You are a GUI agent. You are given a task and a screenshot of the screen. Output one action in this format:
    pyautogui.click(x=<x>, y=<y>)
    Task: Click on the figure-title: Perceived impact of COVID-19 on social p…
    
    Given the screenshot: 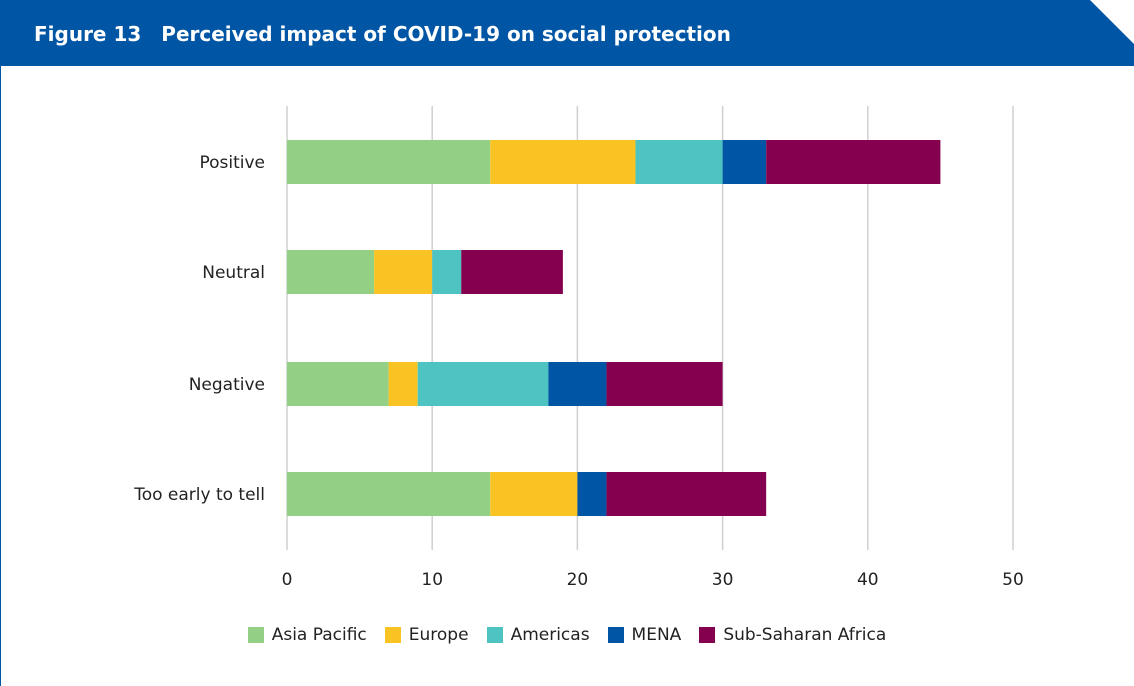 What is the action you would take?
    pyautogui.click(x=446, y=34)
    